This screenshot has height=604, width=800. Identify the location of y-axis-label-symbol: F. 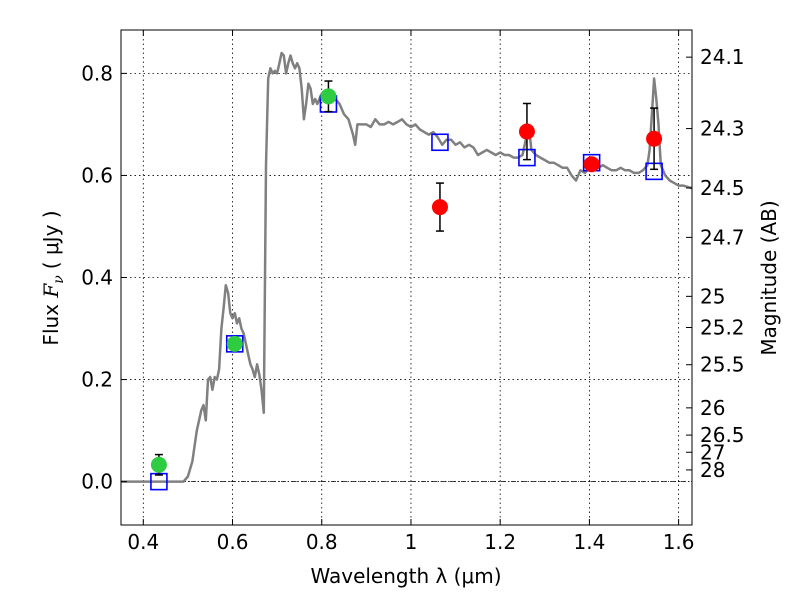
(51, 291).